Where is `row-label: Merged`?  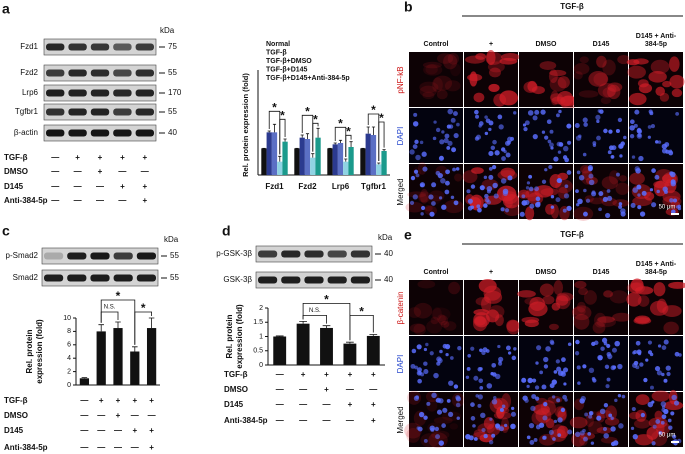 row-label: Merged is located at coordinates (400, 191).